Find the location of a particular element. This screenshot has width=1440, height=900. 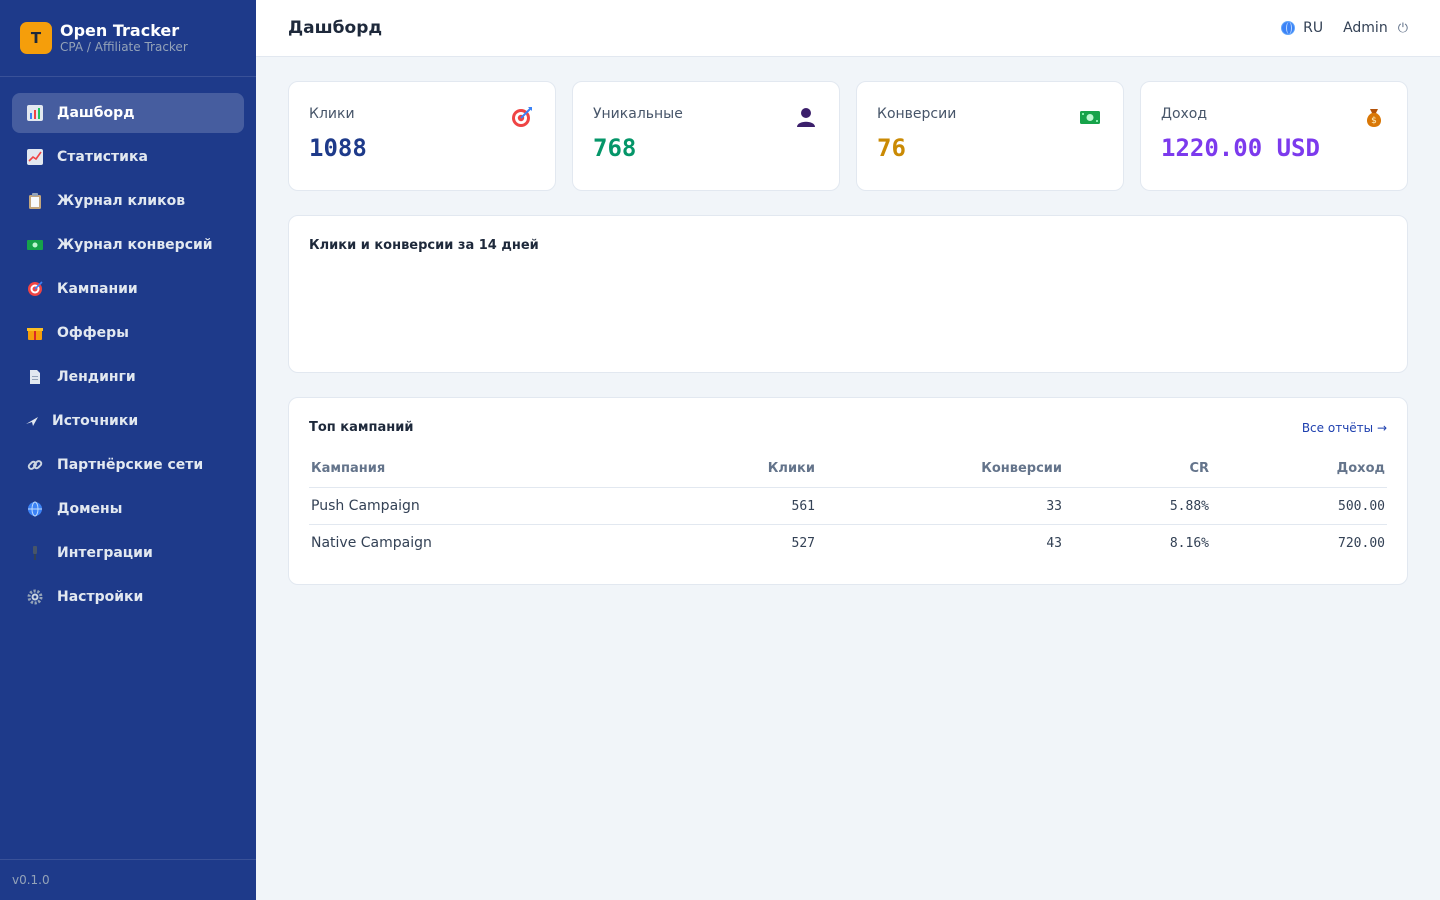

sidebar-item-statistics: Статистика is located at coordinates (128, 157).